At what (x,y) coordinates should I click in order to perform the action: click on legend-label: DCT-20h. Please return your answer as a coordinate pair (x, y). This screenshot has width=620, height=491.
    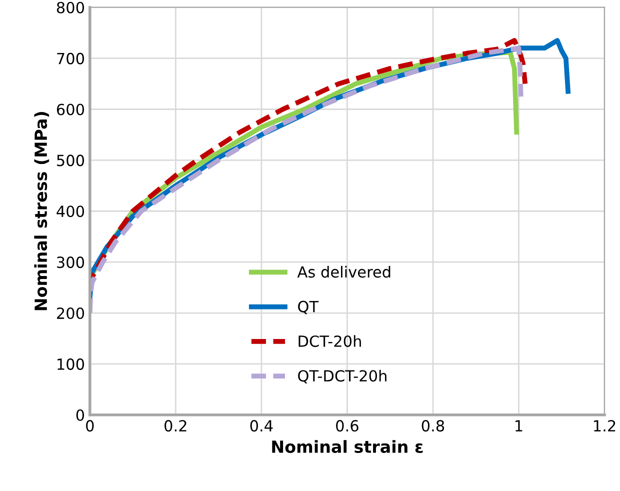
    Looking at the image, I should click on (329, 341).